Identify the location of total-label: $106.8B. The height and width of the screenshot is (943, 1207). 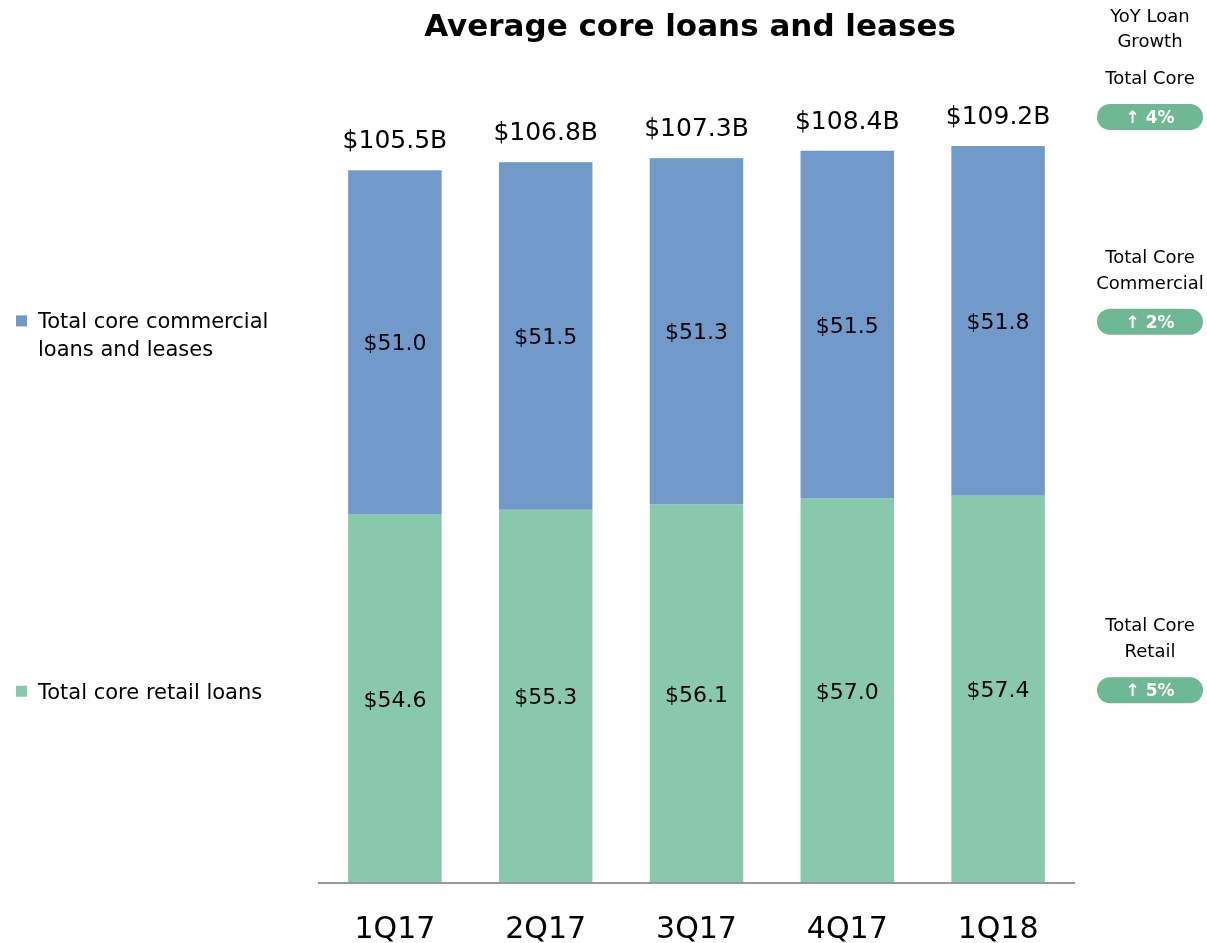
(546, 132).